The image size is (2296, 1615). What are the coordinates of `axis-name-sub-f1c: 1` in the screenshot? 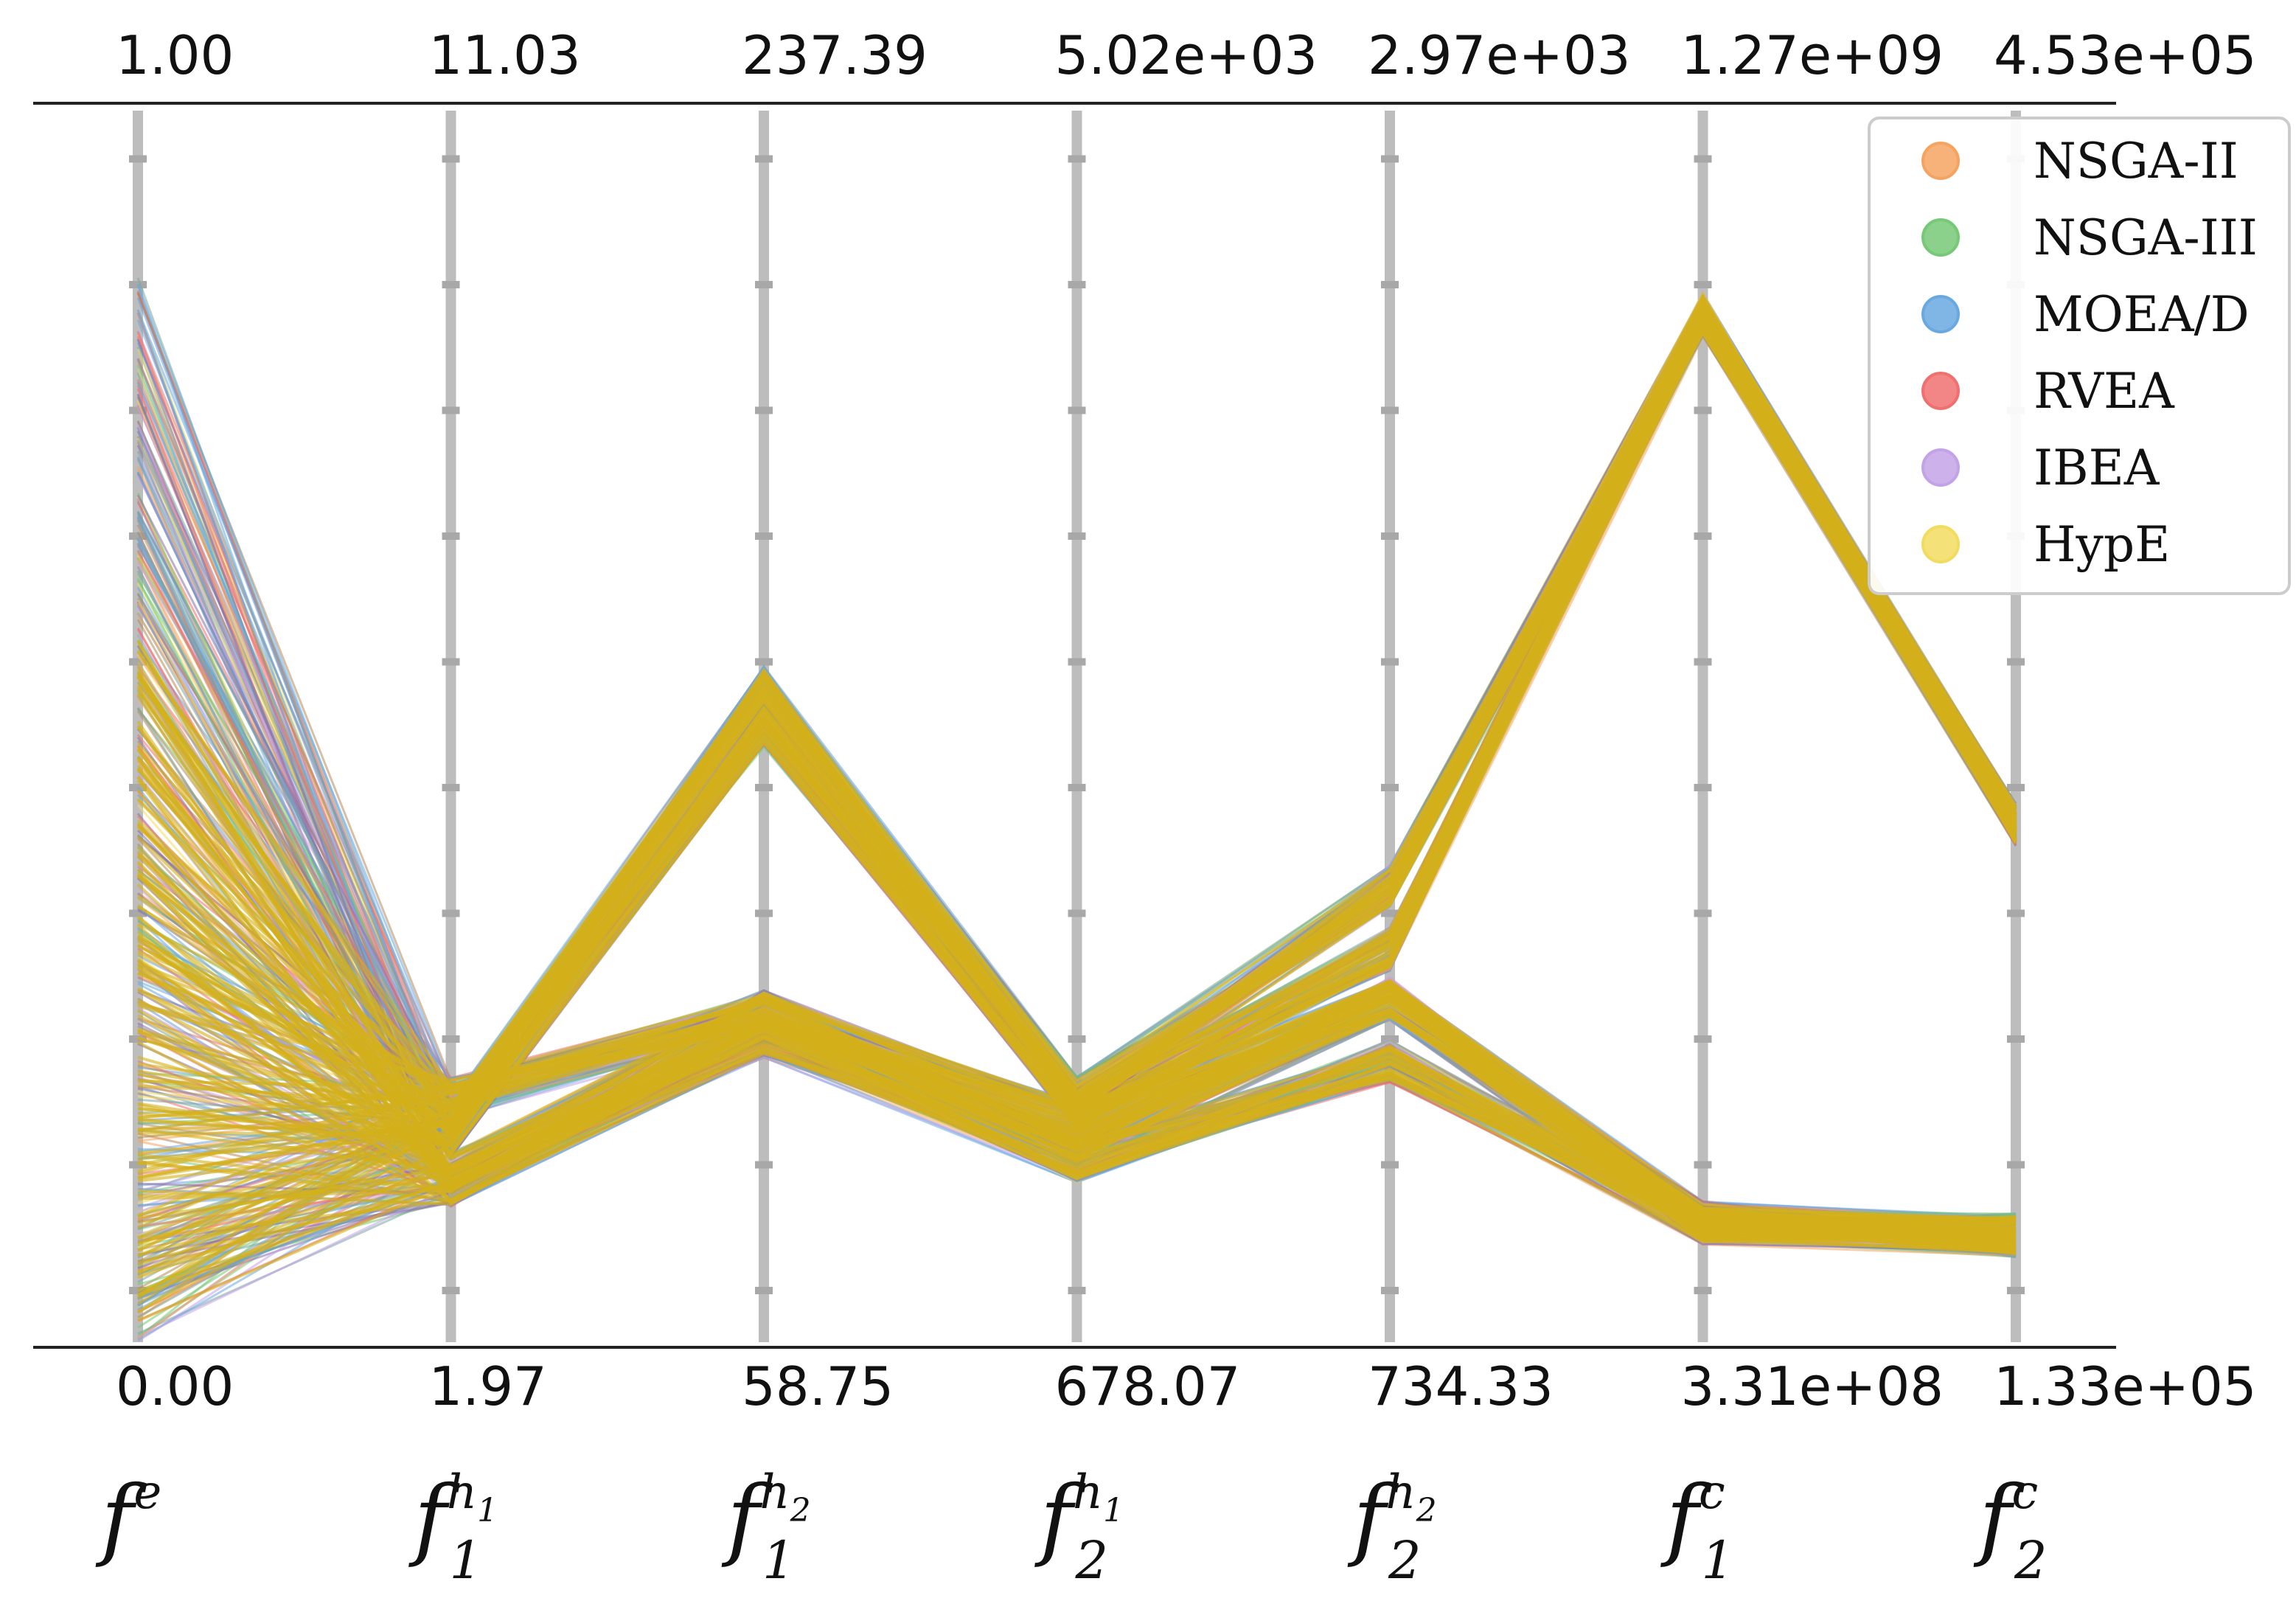 It's located at (1718, 1560).